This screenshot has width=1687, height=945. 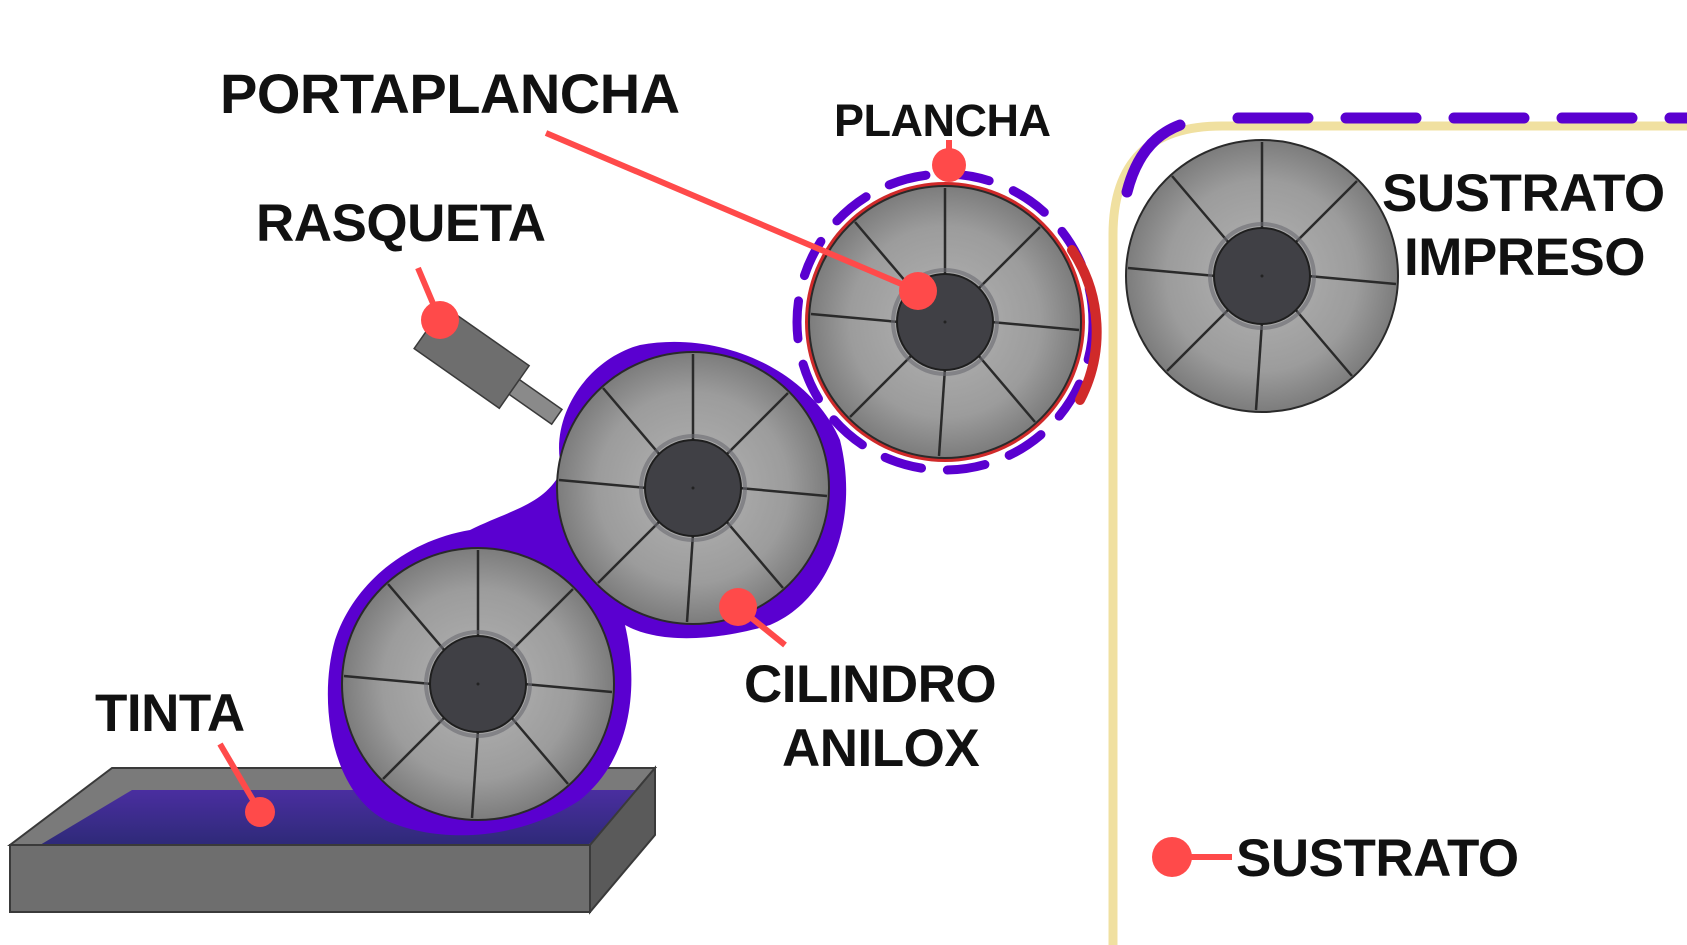 What do you see at coordinates (400, 223) in the screenshot?
I see `label-rasqueta: RASQUETA` at bounding box center [400, 223].